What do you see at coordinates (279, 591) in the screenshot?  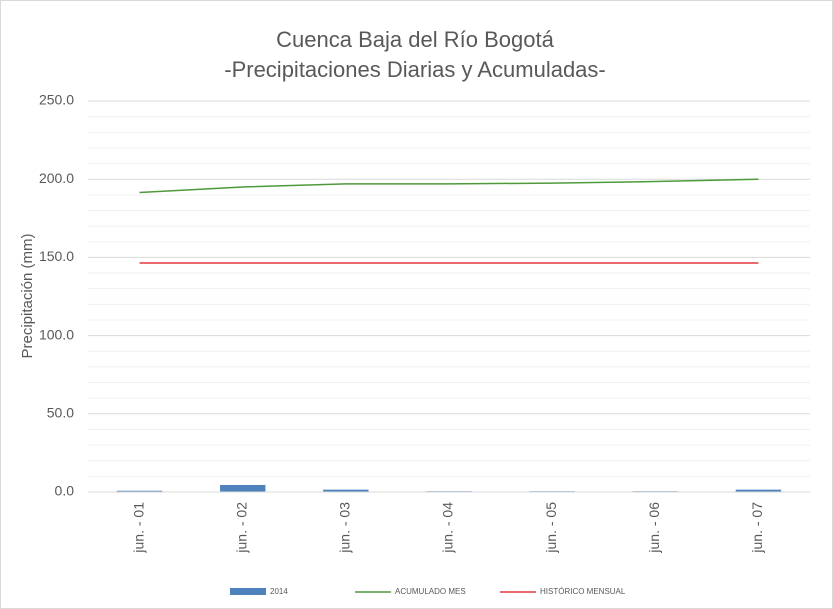 I see `legend-label: 2014` at bounding box center [279, 591].